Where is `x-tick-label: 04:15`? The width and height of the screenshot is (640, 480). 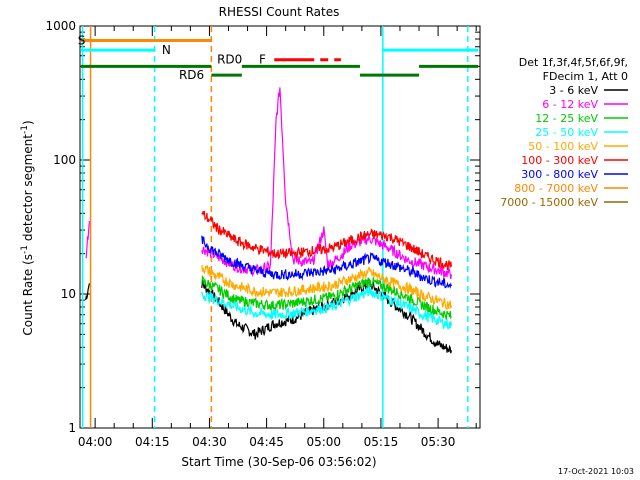 x-tick-label: 04:15 is located at coordinates (152, 442).